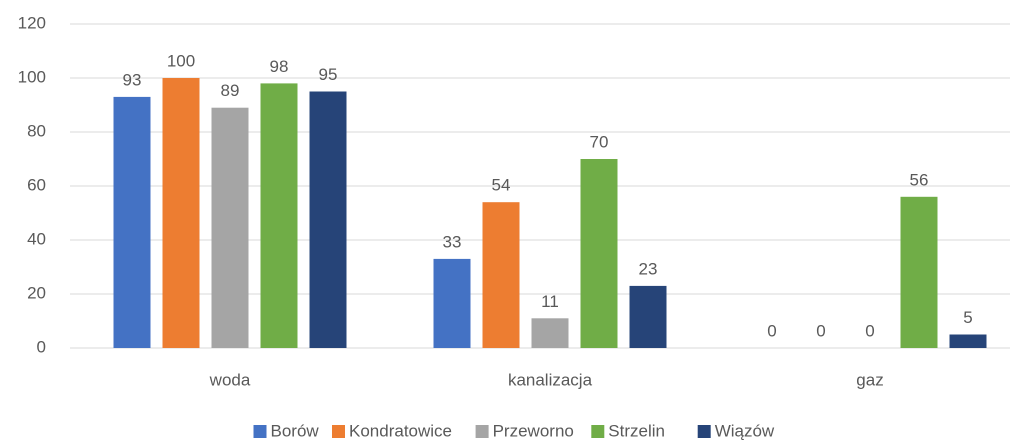 Image resolution: width=1019 pixels, height=443 pixels. I want to click on y-tick-label: 0, so click(41, 346).